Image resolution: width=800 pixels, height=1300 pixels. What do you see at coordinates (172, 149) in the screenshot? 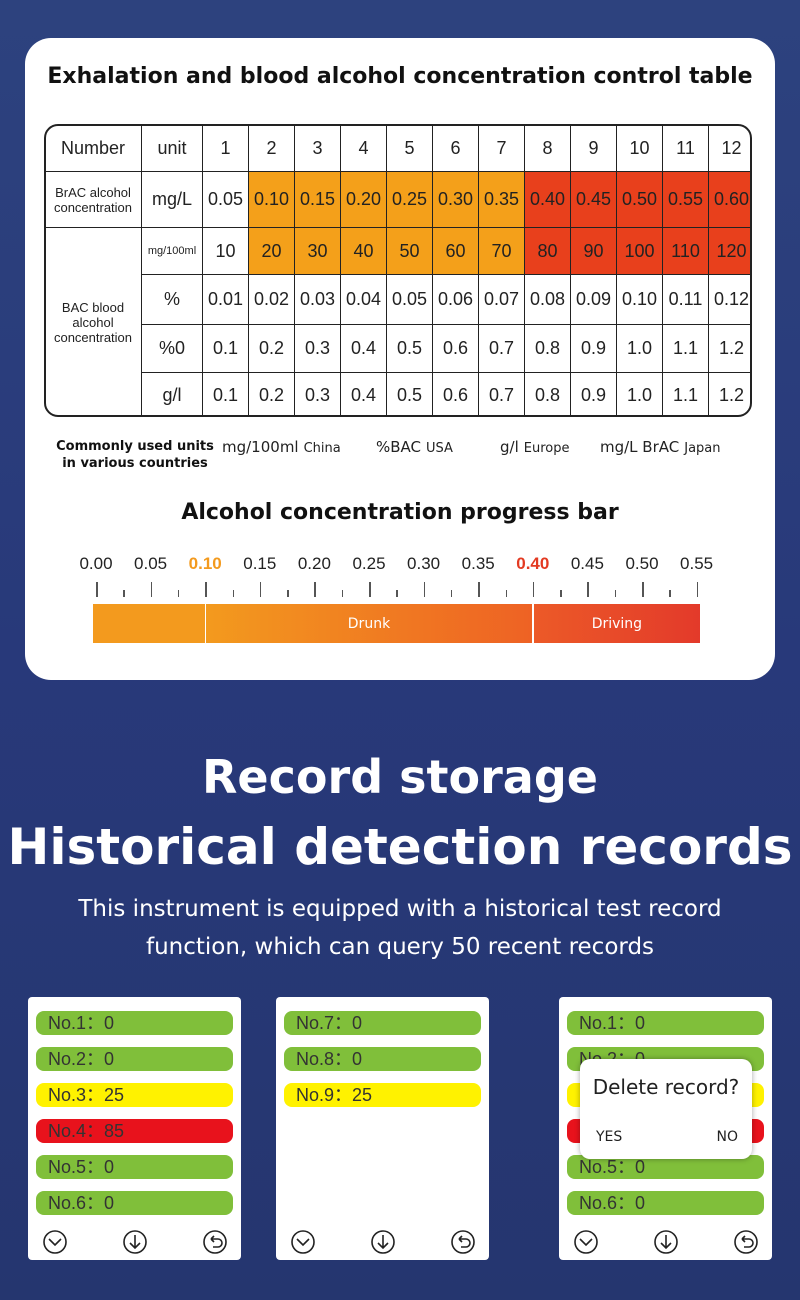
I see `header-cell: unit` at bounding box center [172, 149].